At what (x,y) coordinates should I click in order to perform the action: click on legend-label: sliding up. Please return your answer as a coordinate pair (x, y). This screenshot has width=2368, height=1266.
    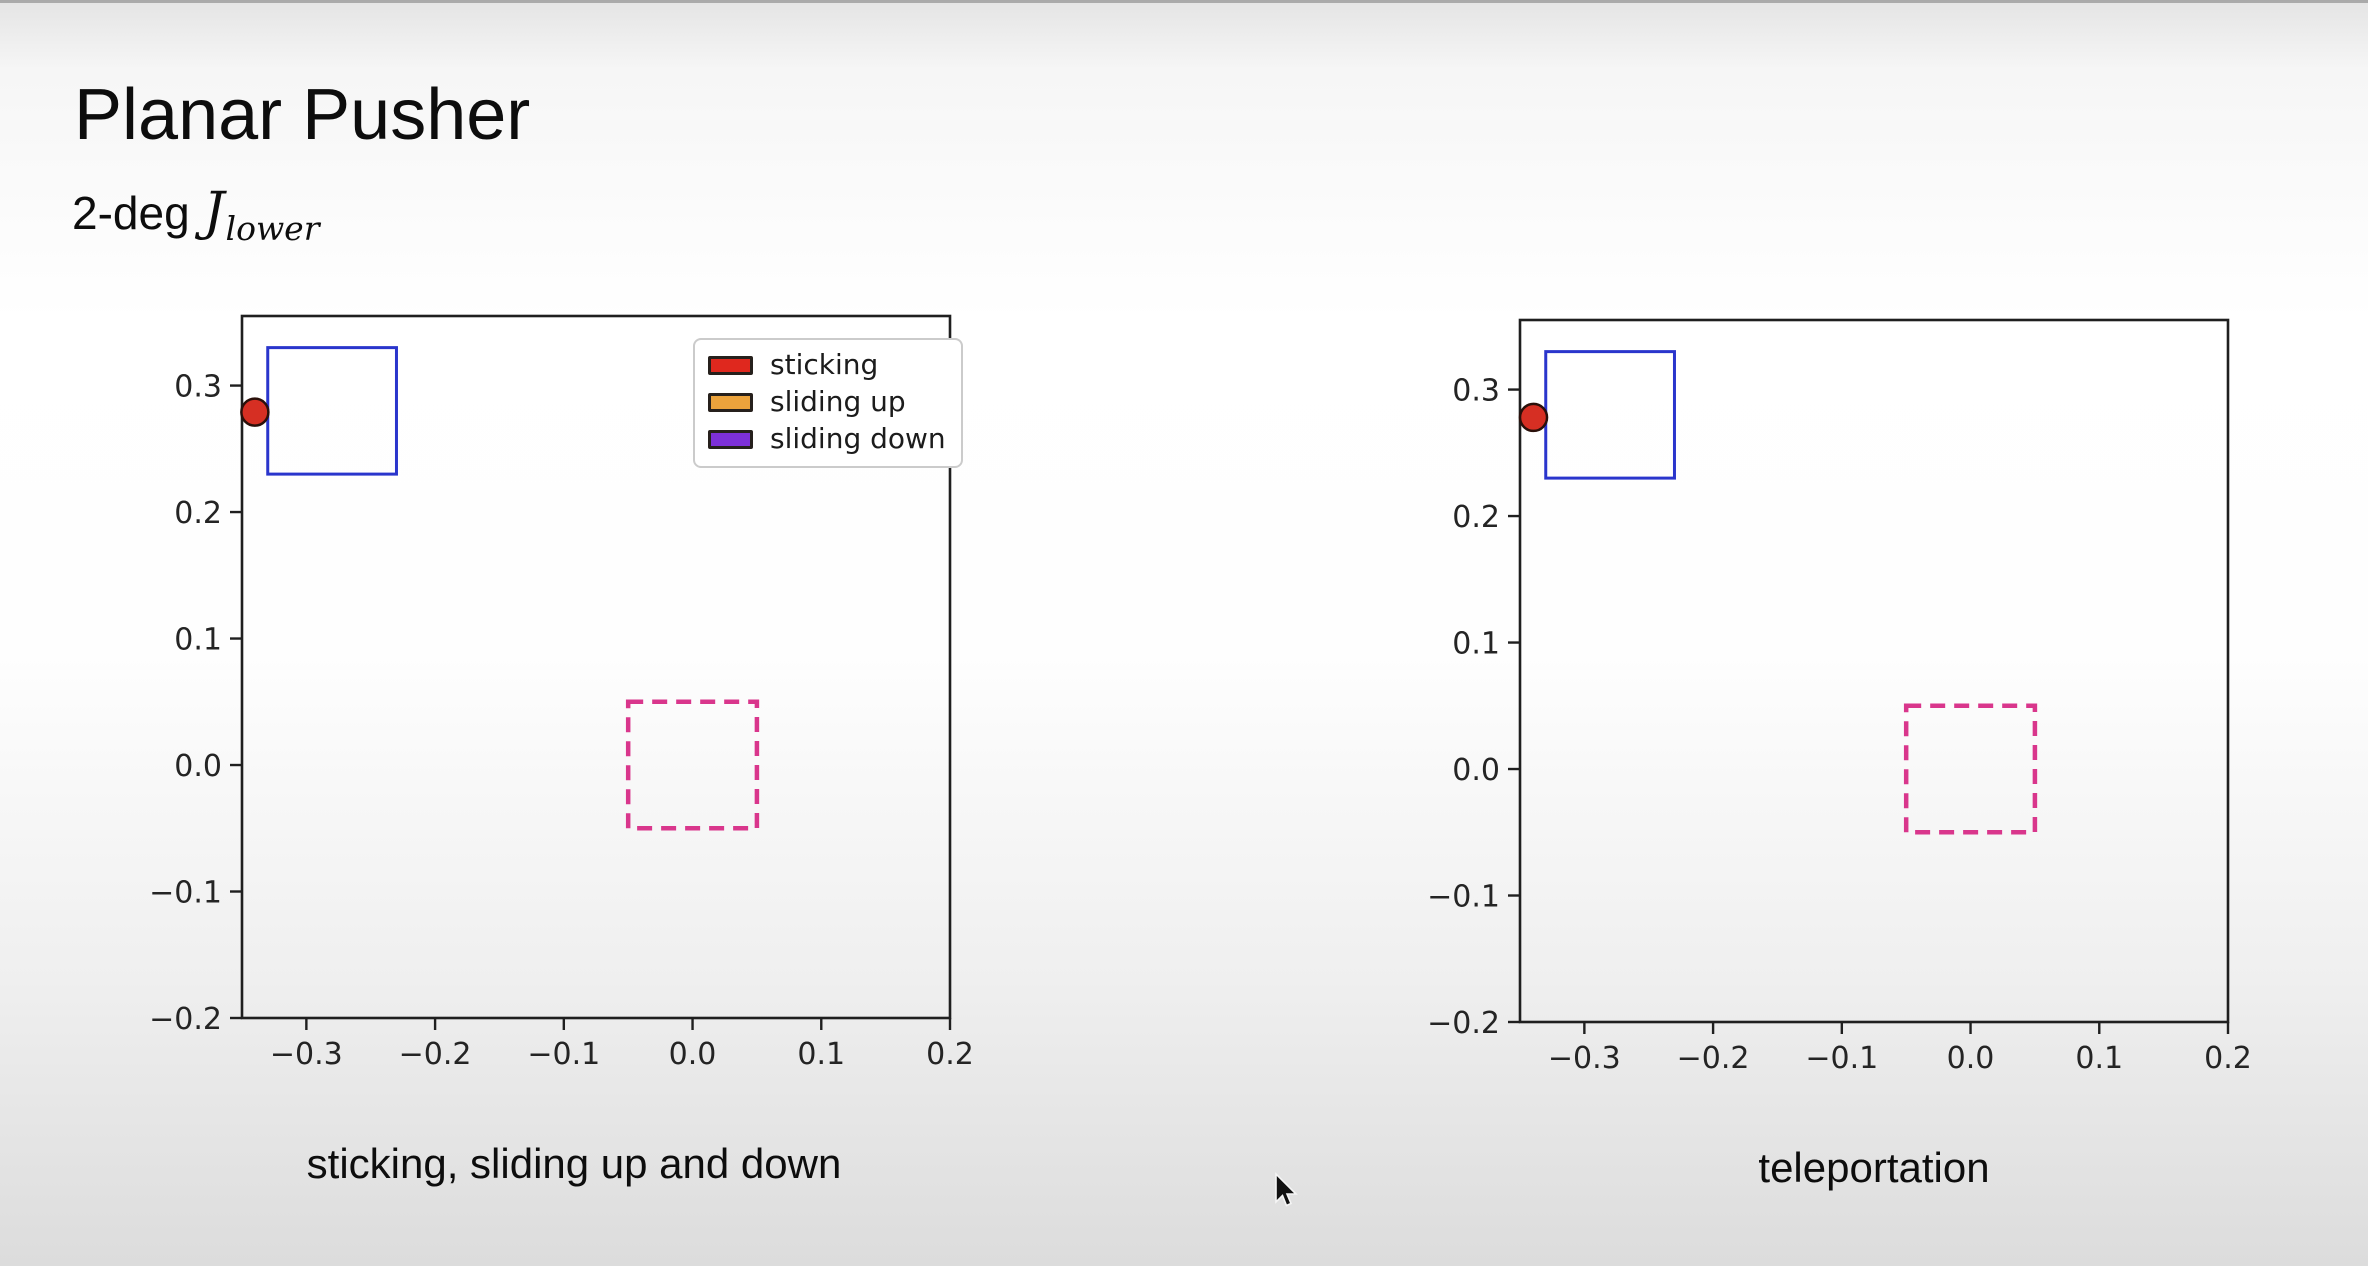
    Looking at the image, I should click on (838, 402).